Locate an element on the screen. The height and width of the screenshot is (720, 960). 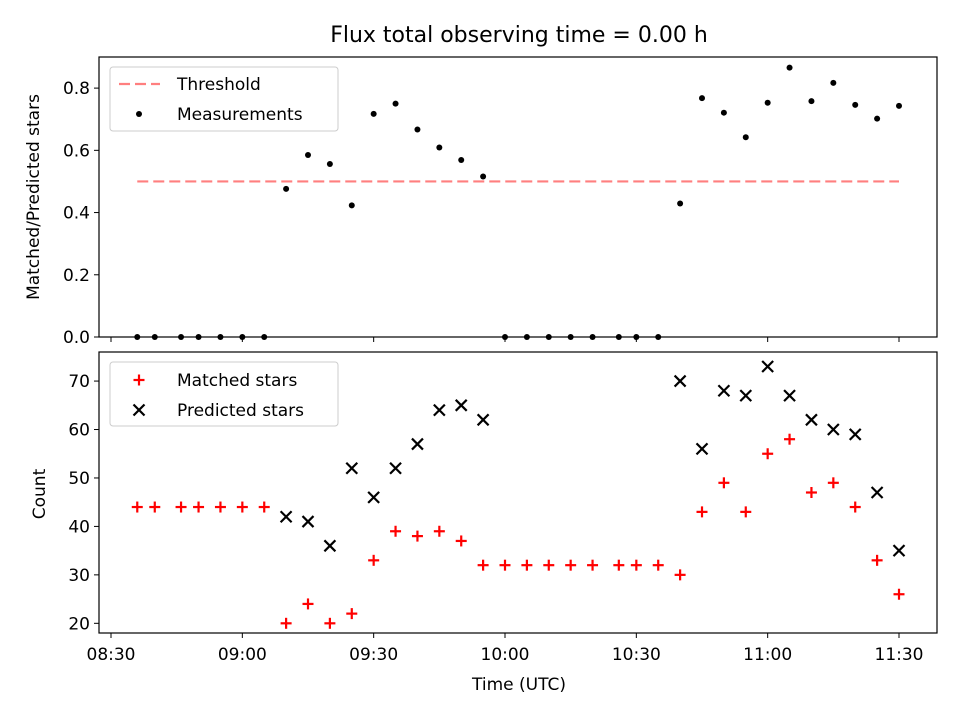
top-ytick-label: 0.0 is located at coordinates (76, 338).